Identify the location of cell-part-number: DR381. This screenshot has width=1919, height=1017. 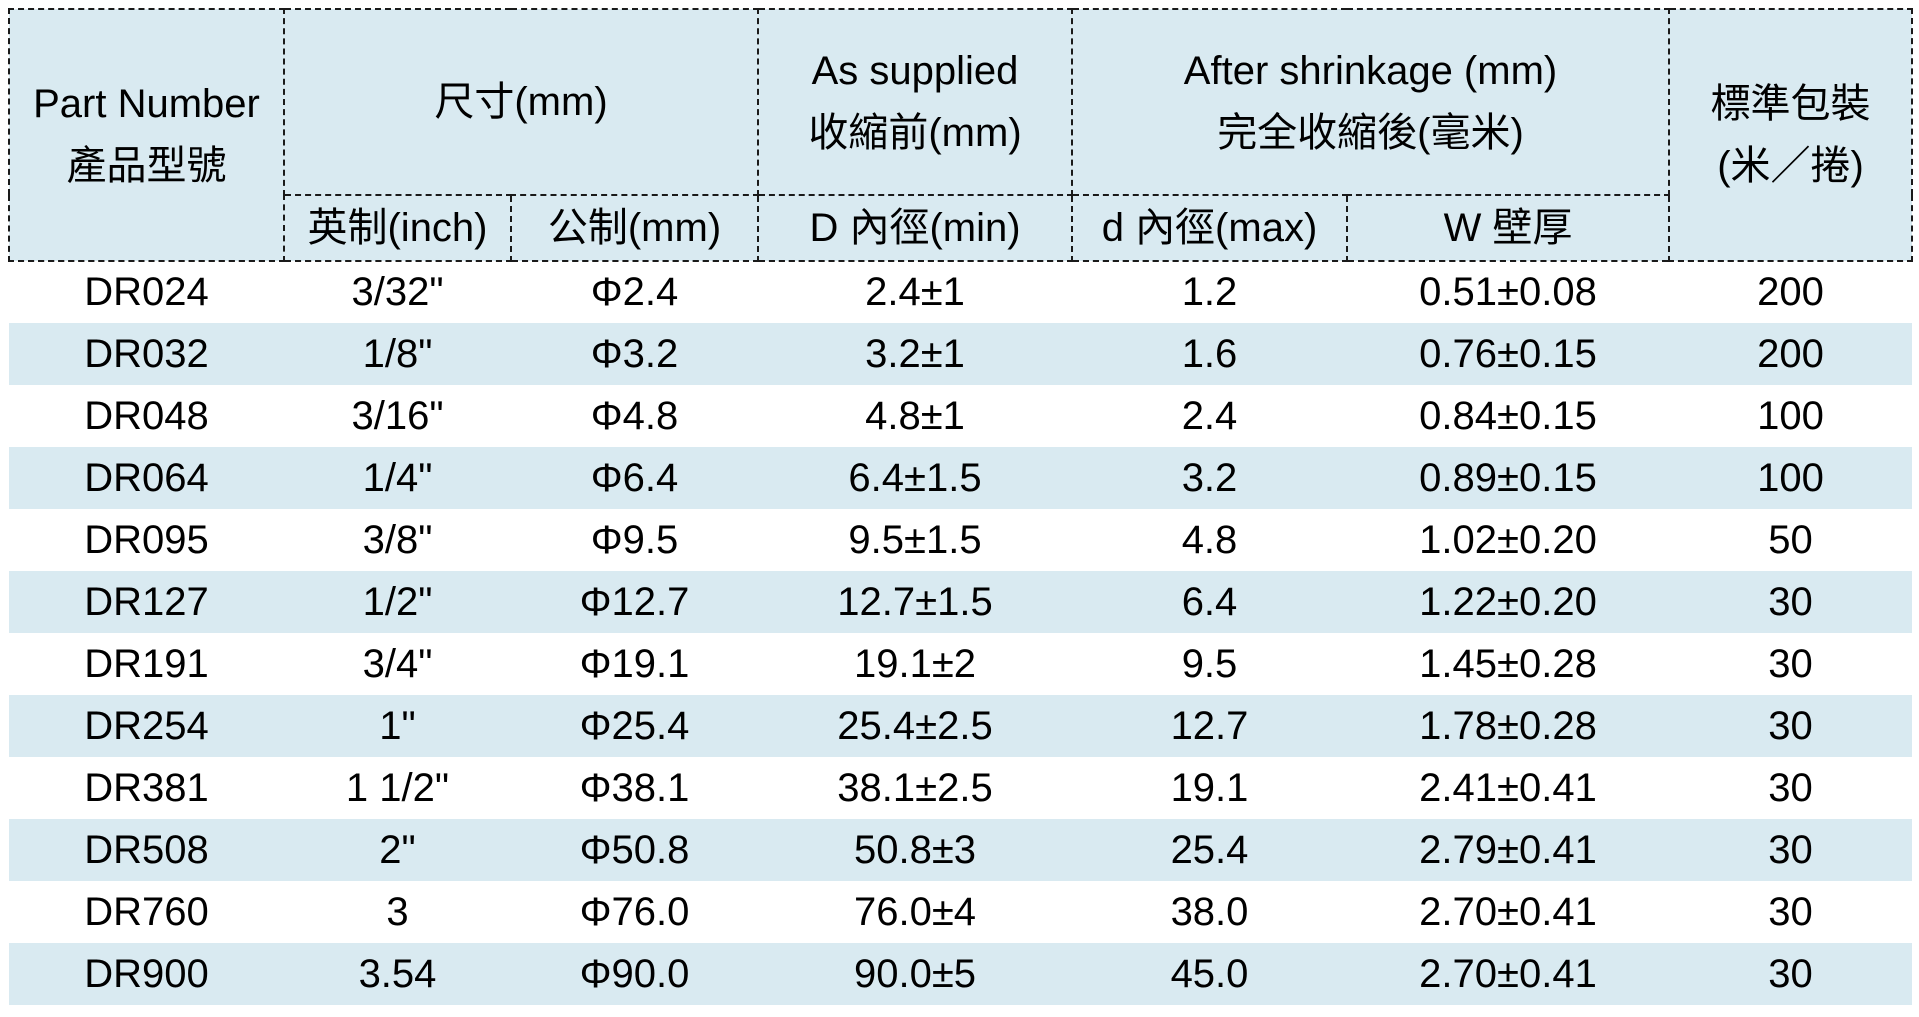
(146, 788).